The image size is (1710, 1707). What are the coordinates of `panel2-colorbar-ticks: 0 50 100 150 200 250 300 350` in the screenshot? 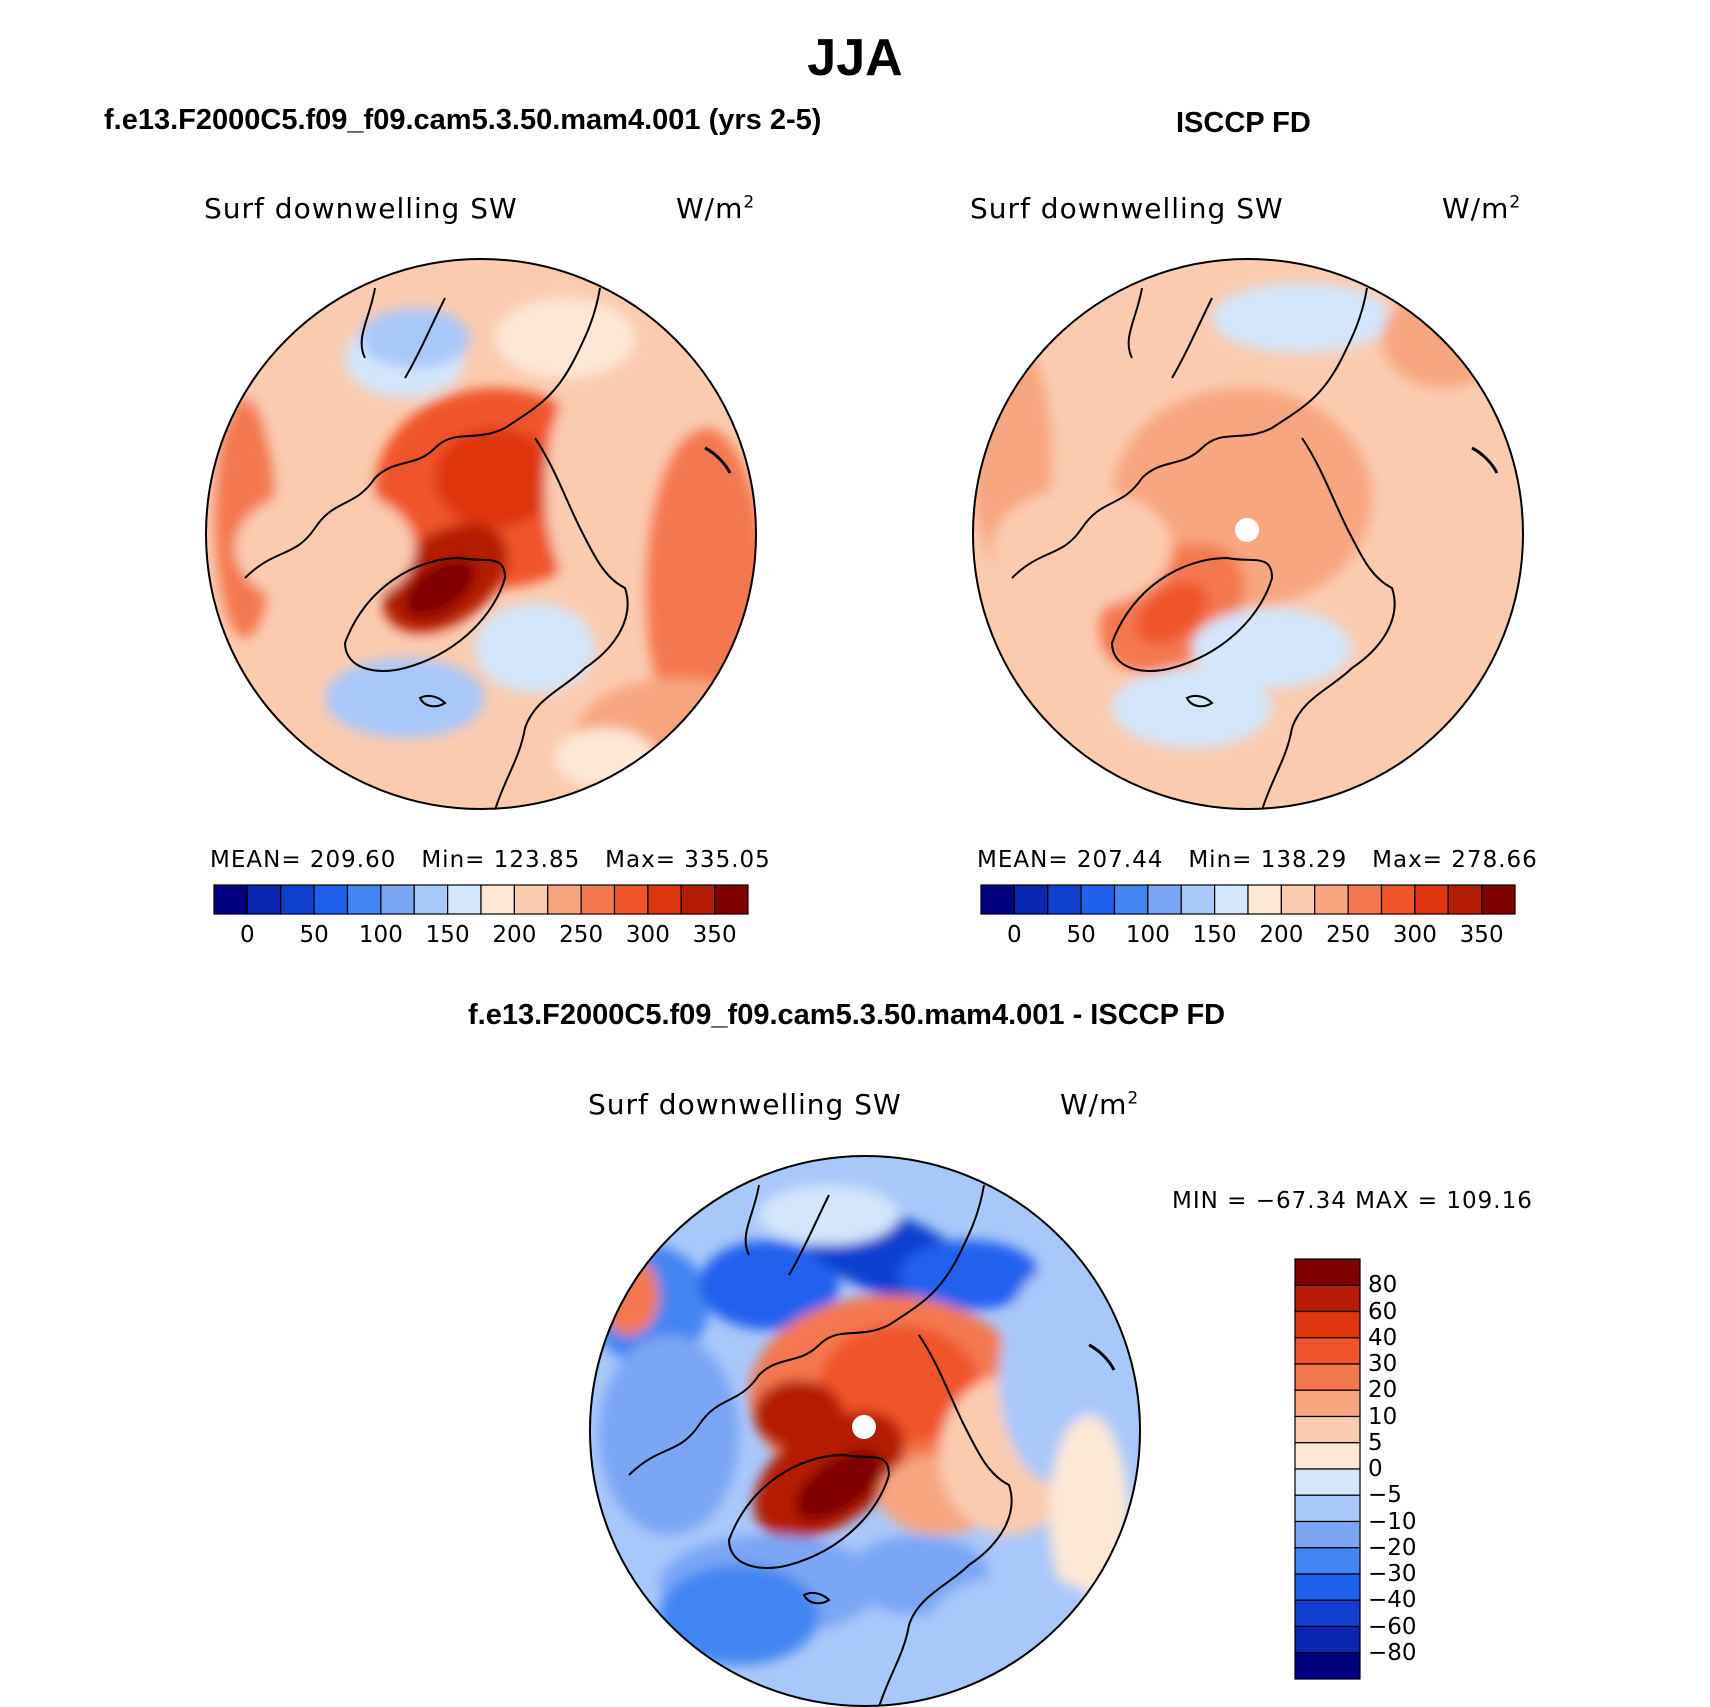 It's located at (1248, 937).